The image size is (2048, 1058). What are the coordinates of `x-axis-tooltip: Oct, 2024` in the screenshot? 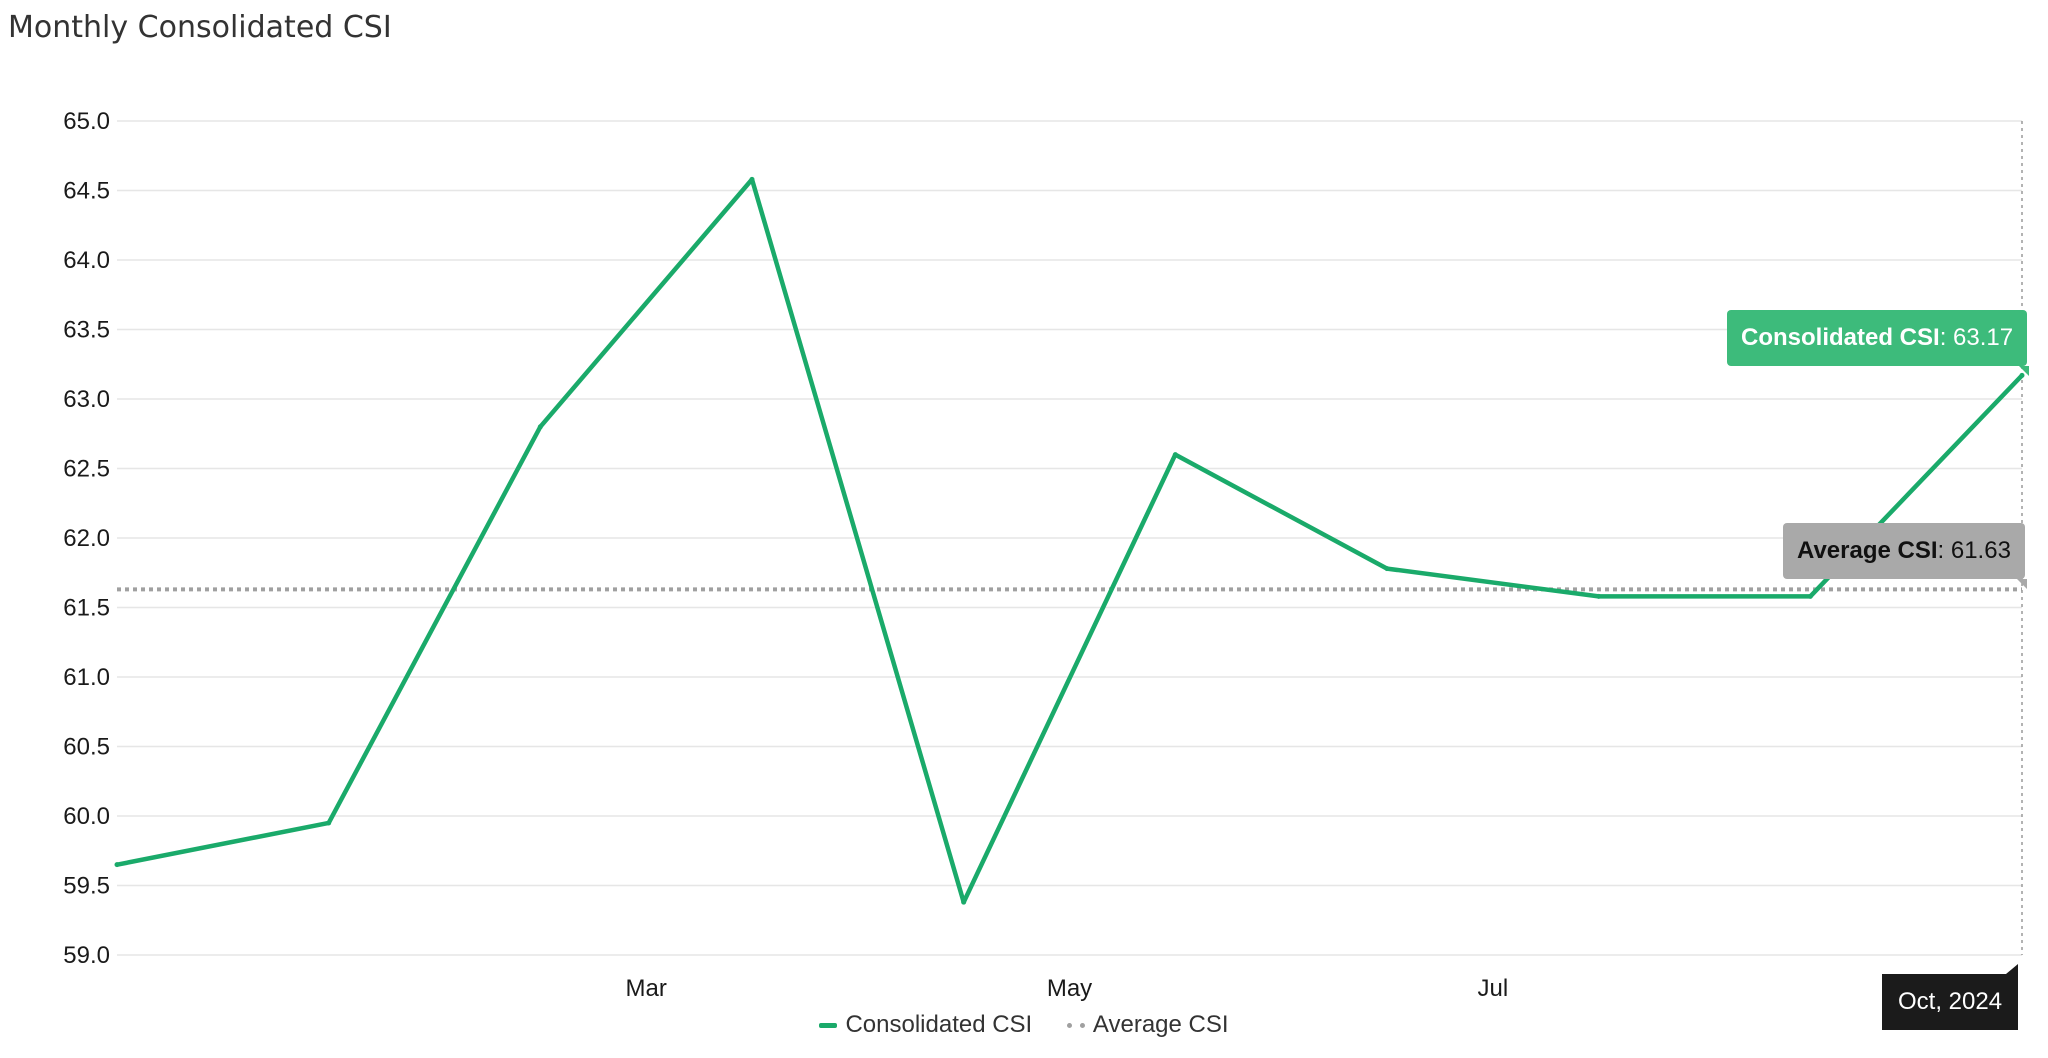 It's located at (1950, 997).